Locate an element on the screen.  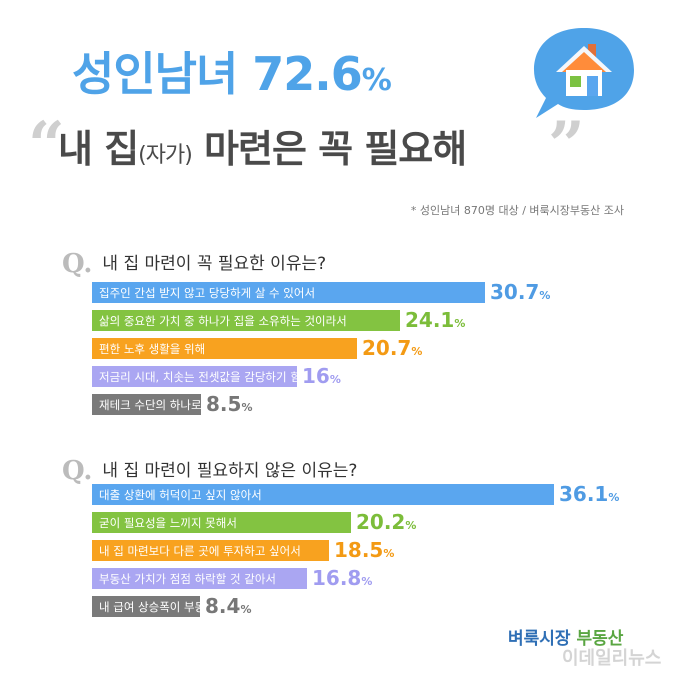
bar-value-label: 8.5% is located at coordinates (229, 404).